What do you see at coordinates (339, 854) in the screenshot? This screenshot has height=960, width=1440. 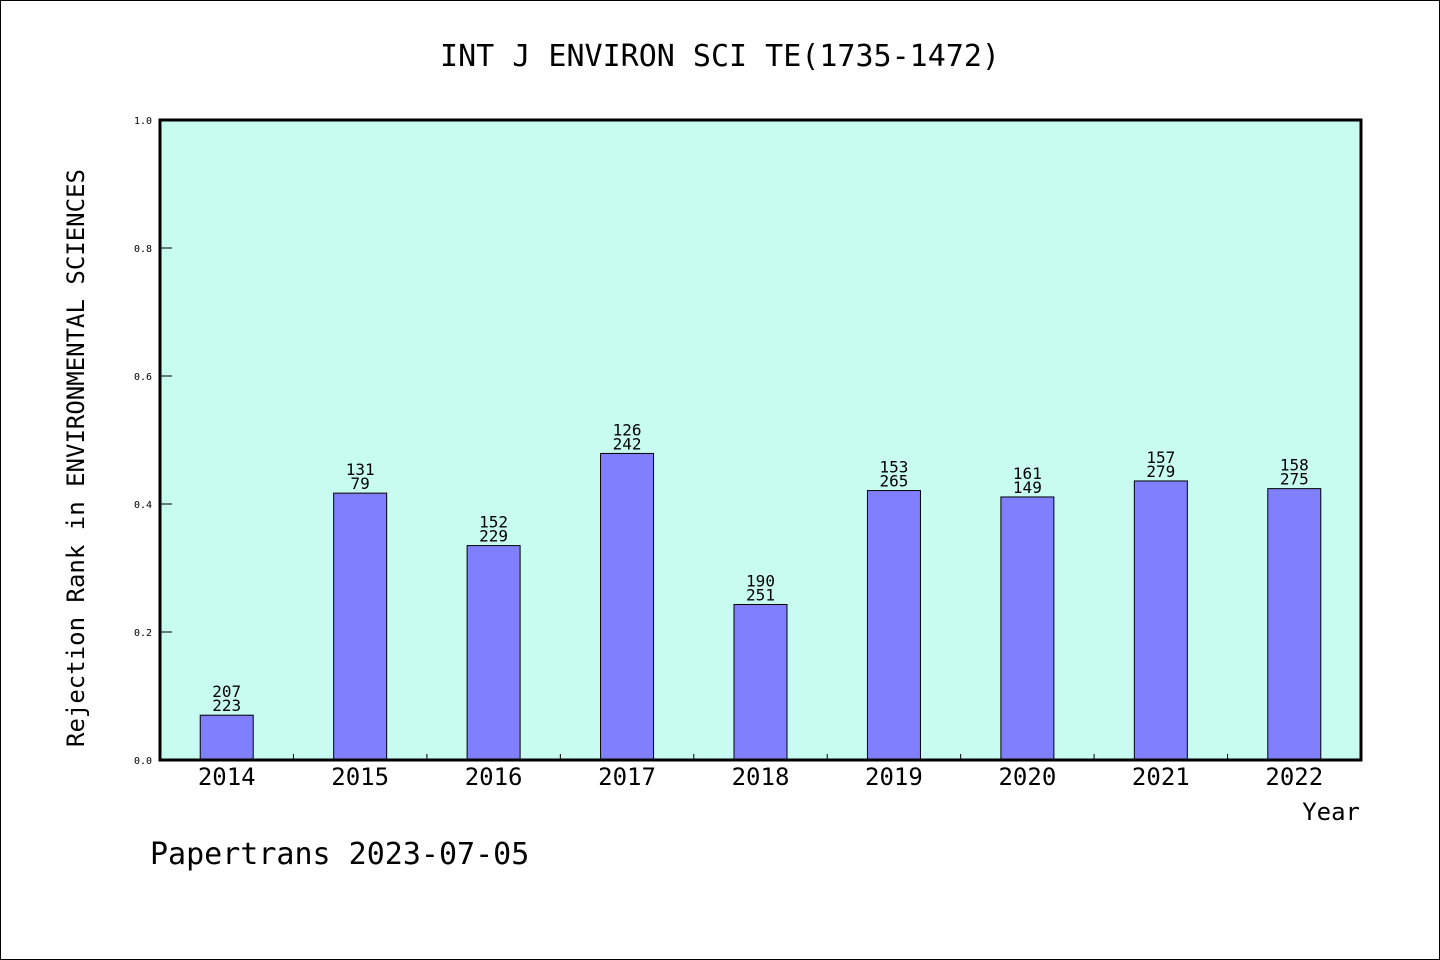 I see `footer-credit: Papertrans 2023-07-05` at bounding box center [339, 854].